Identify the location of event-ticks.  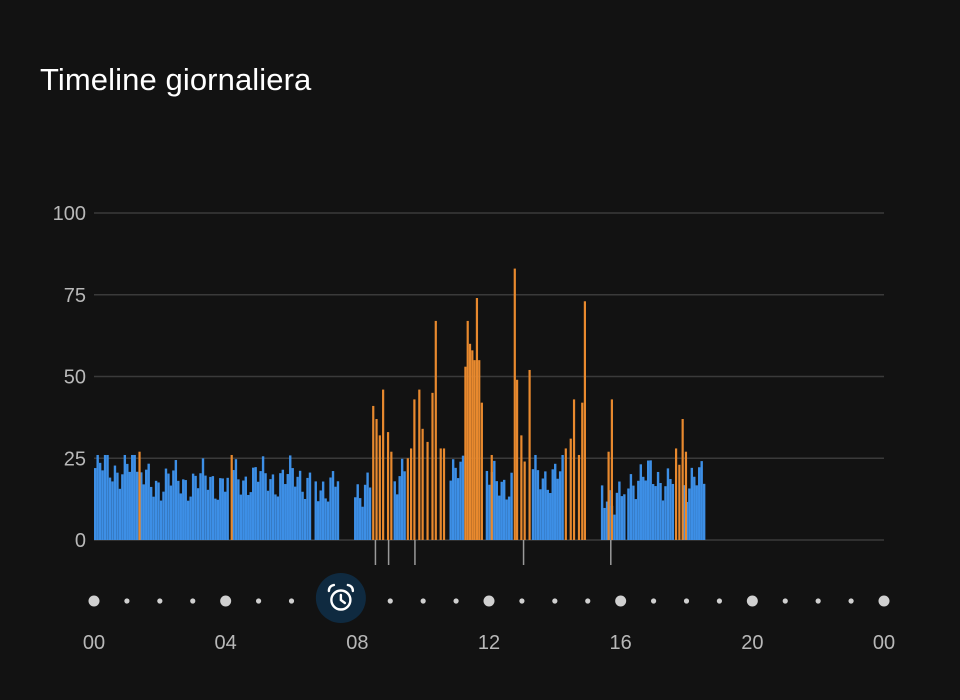
(493, 552).